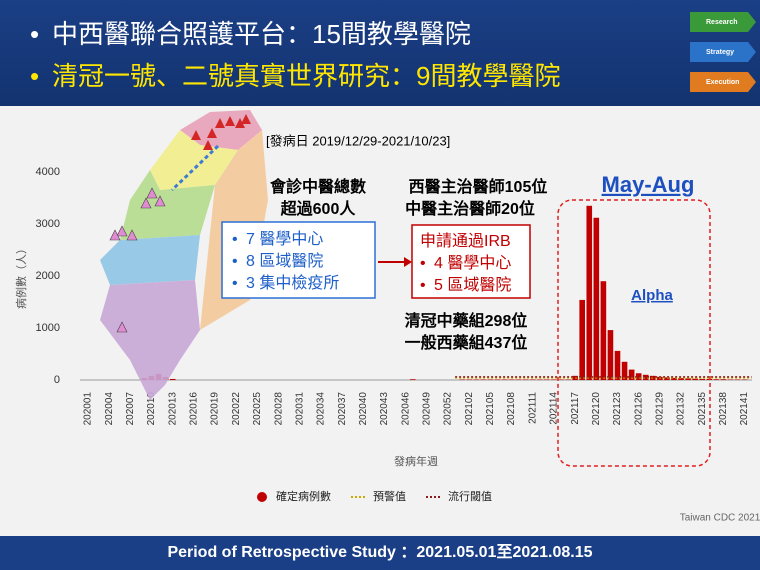 The width and height of the screenshot is (760, 570). What do you see at coordinates (490, 409) in the screenshot?
I see `x-tick-label: 202105` at bounding box center [490, 409].